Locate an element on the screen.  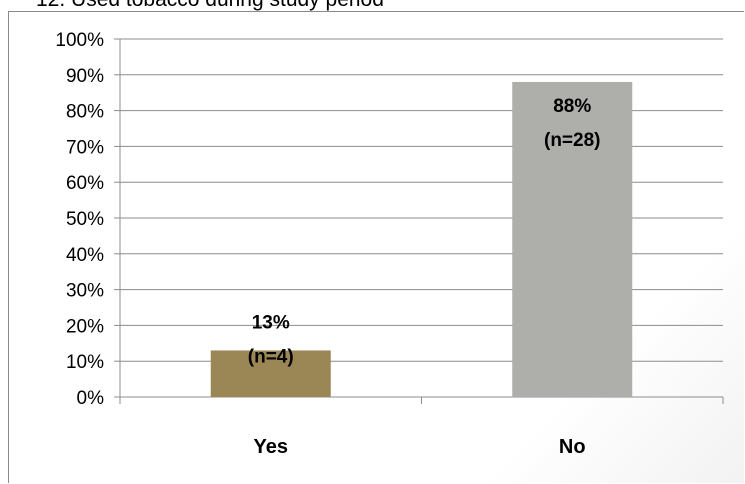
data-label-percent: 88% is located at coordinates (572, 106).